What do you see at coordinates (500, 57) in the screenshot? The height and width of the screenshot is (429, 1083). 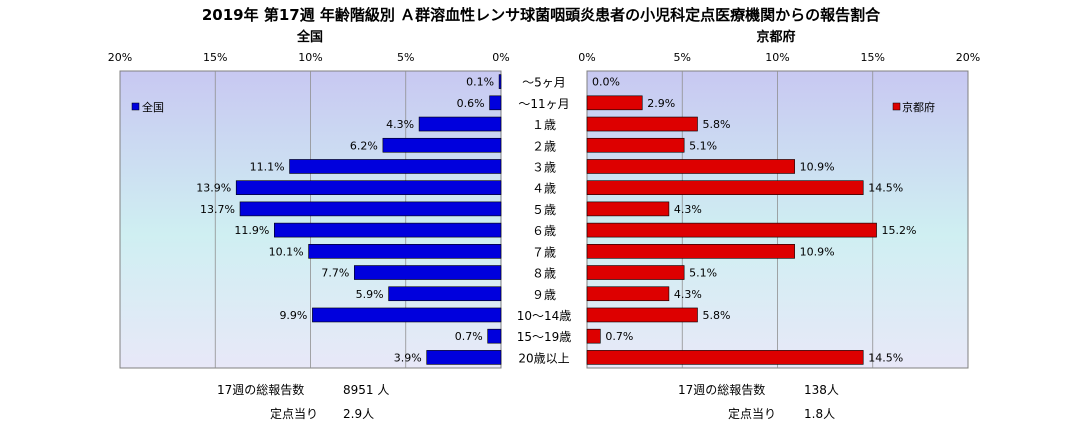 I see `left-tick-label: 0%` at bounding box center [500, 57].